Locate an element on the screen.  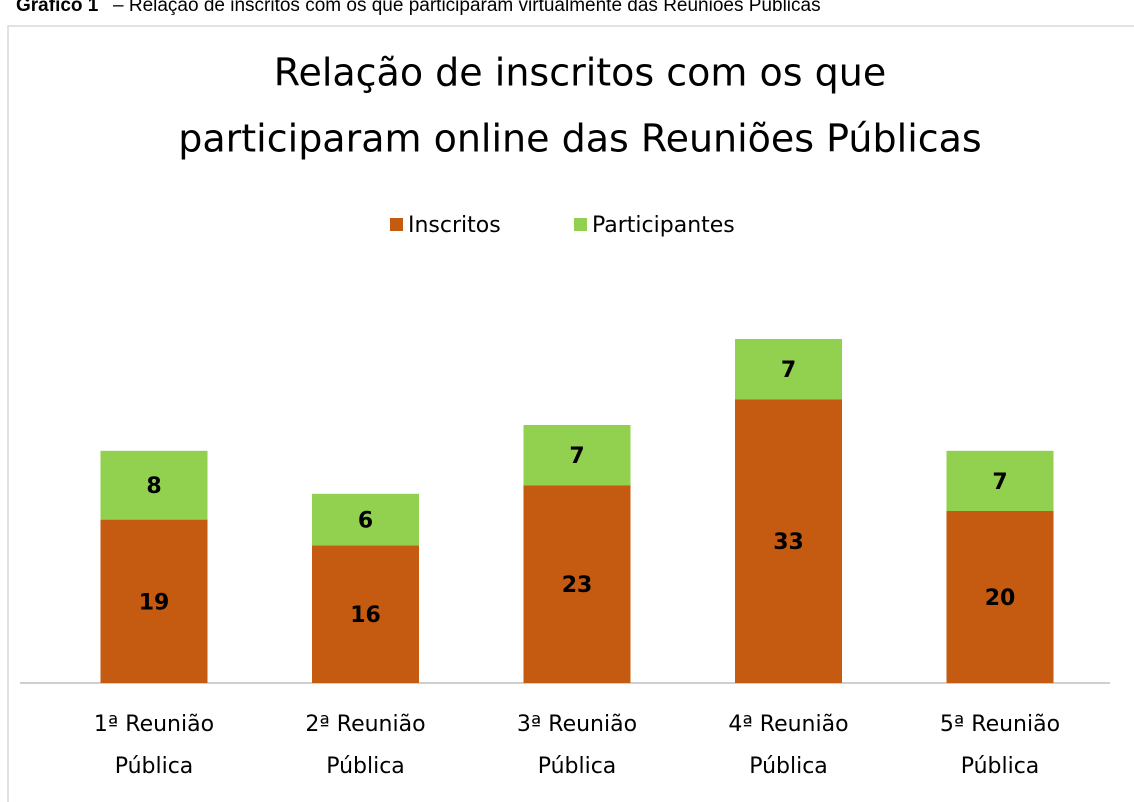
data-label: 8 is located at coordinates (153, 486).